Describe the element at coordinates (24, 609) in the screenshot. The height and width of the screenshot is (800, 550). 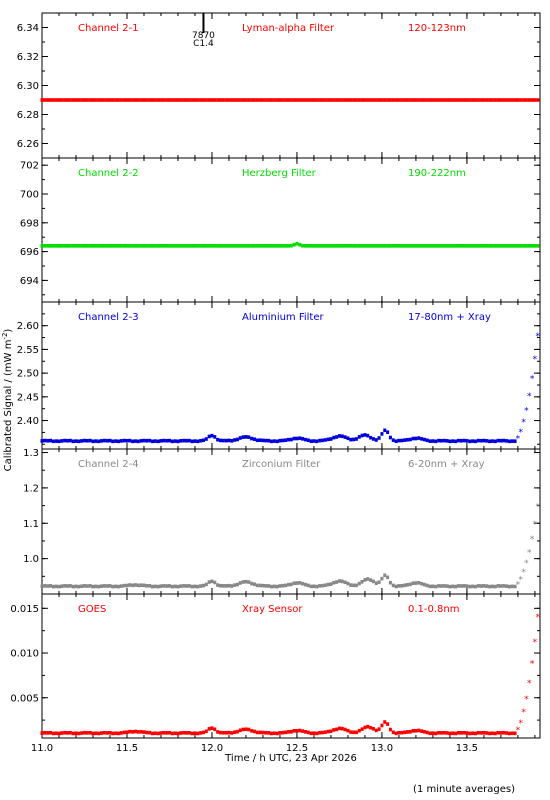
I see `y-tick-label: 0.015` at that location.